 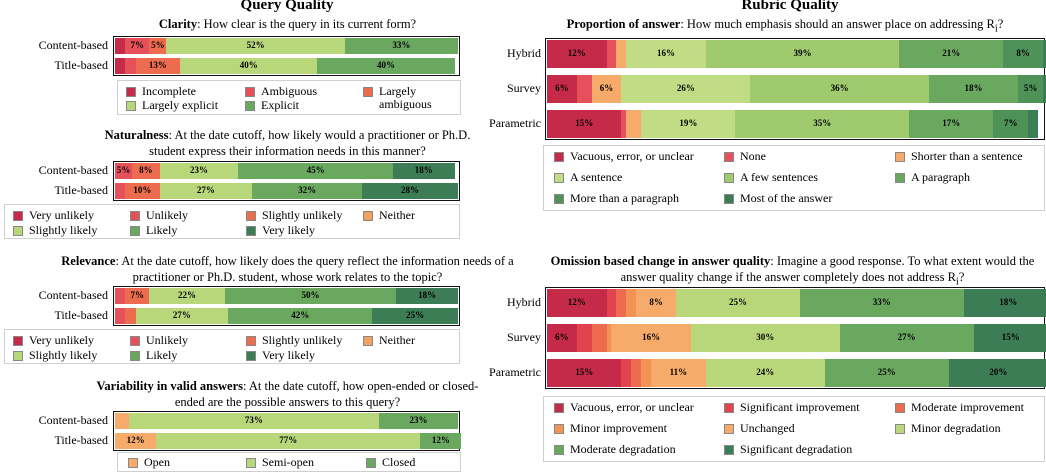 I want to click on proportion-legend-item: None, so click(x=807, y=156).